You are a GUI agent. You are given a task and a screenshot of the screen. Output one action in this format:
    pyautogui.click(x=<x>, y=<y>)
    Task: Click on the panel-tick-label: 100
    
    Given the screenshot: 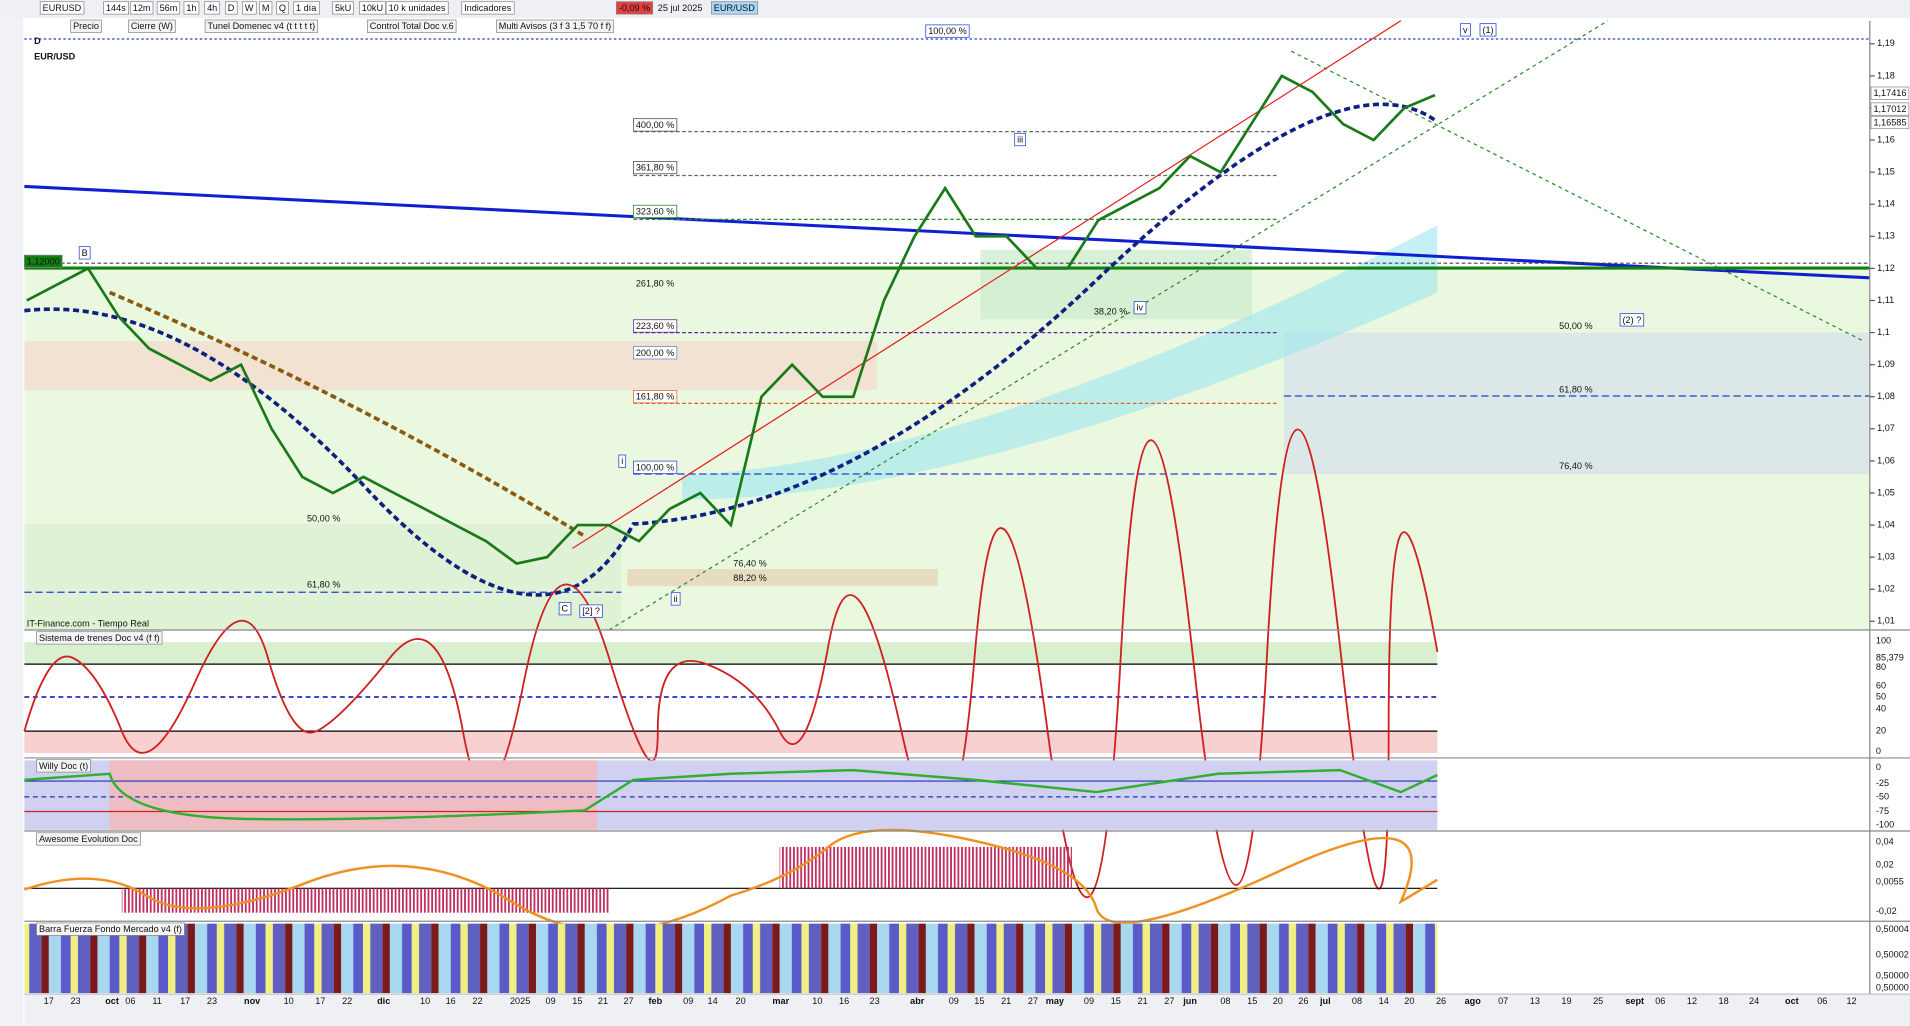 What is the action you would take?
    pyautogui.click(x=1883, y=640)
    